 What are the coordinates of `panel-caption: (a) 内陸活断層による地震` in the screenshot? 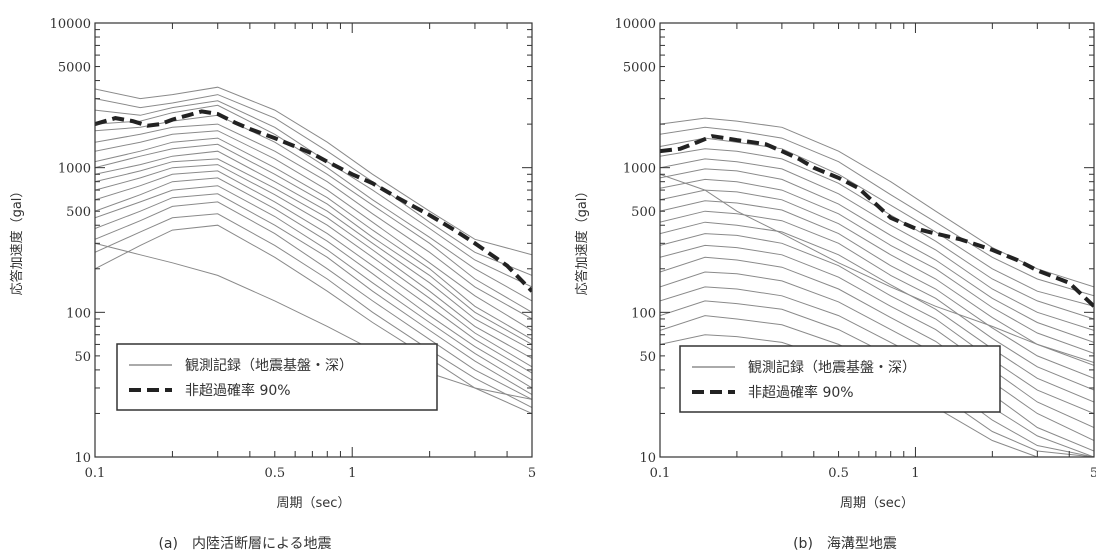 It's located at (244, 544).